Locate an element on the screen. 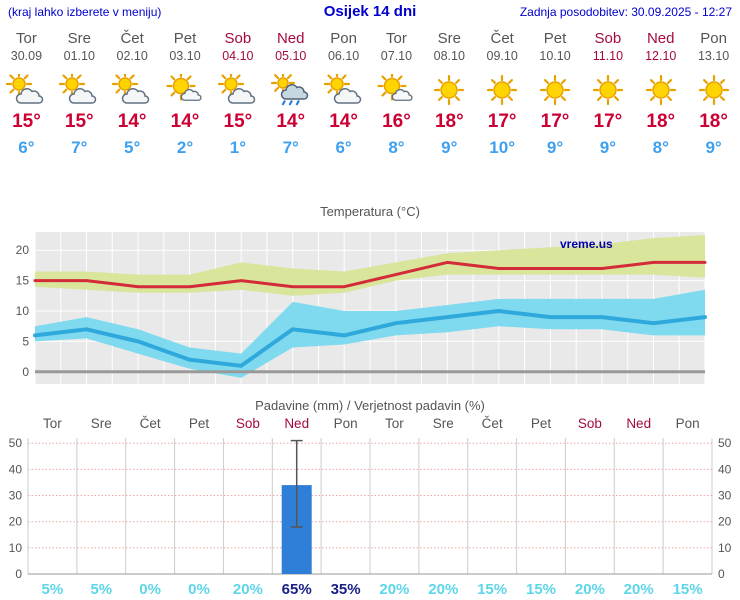 Image resolution: width=740 pixels, height=600 pixels. day-tmin: 6° is located at coordinates (343, 147).